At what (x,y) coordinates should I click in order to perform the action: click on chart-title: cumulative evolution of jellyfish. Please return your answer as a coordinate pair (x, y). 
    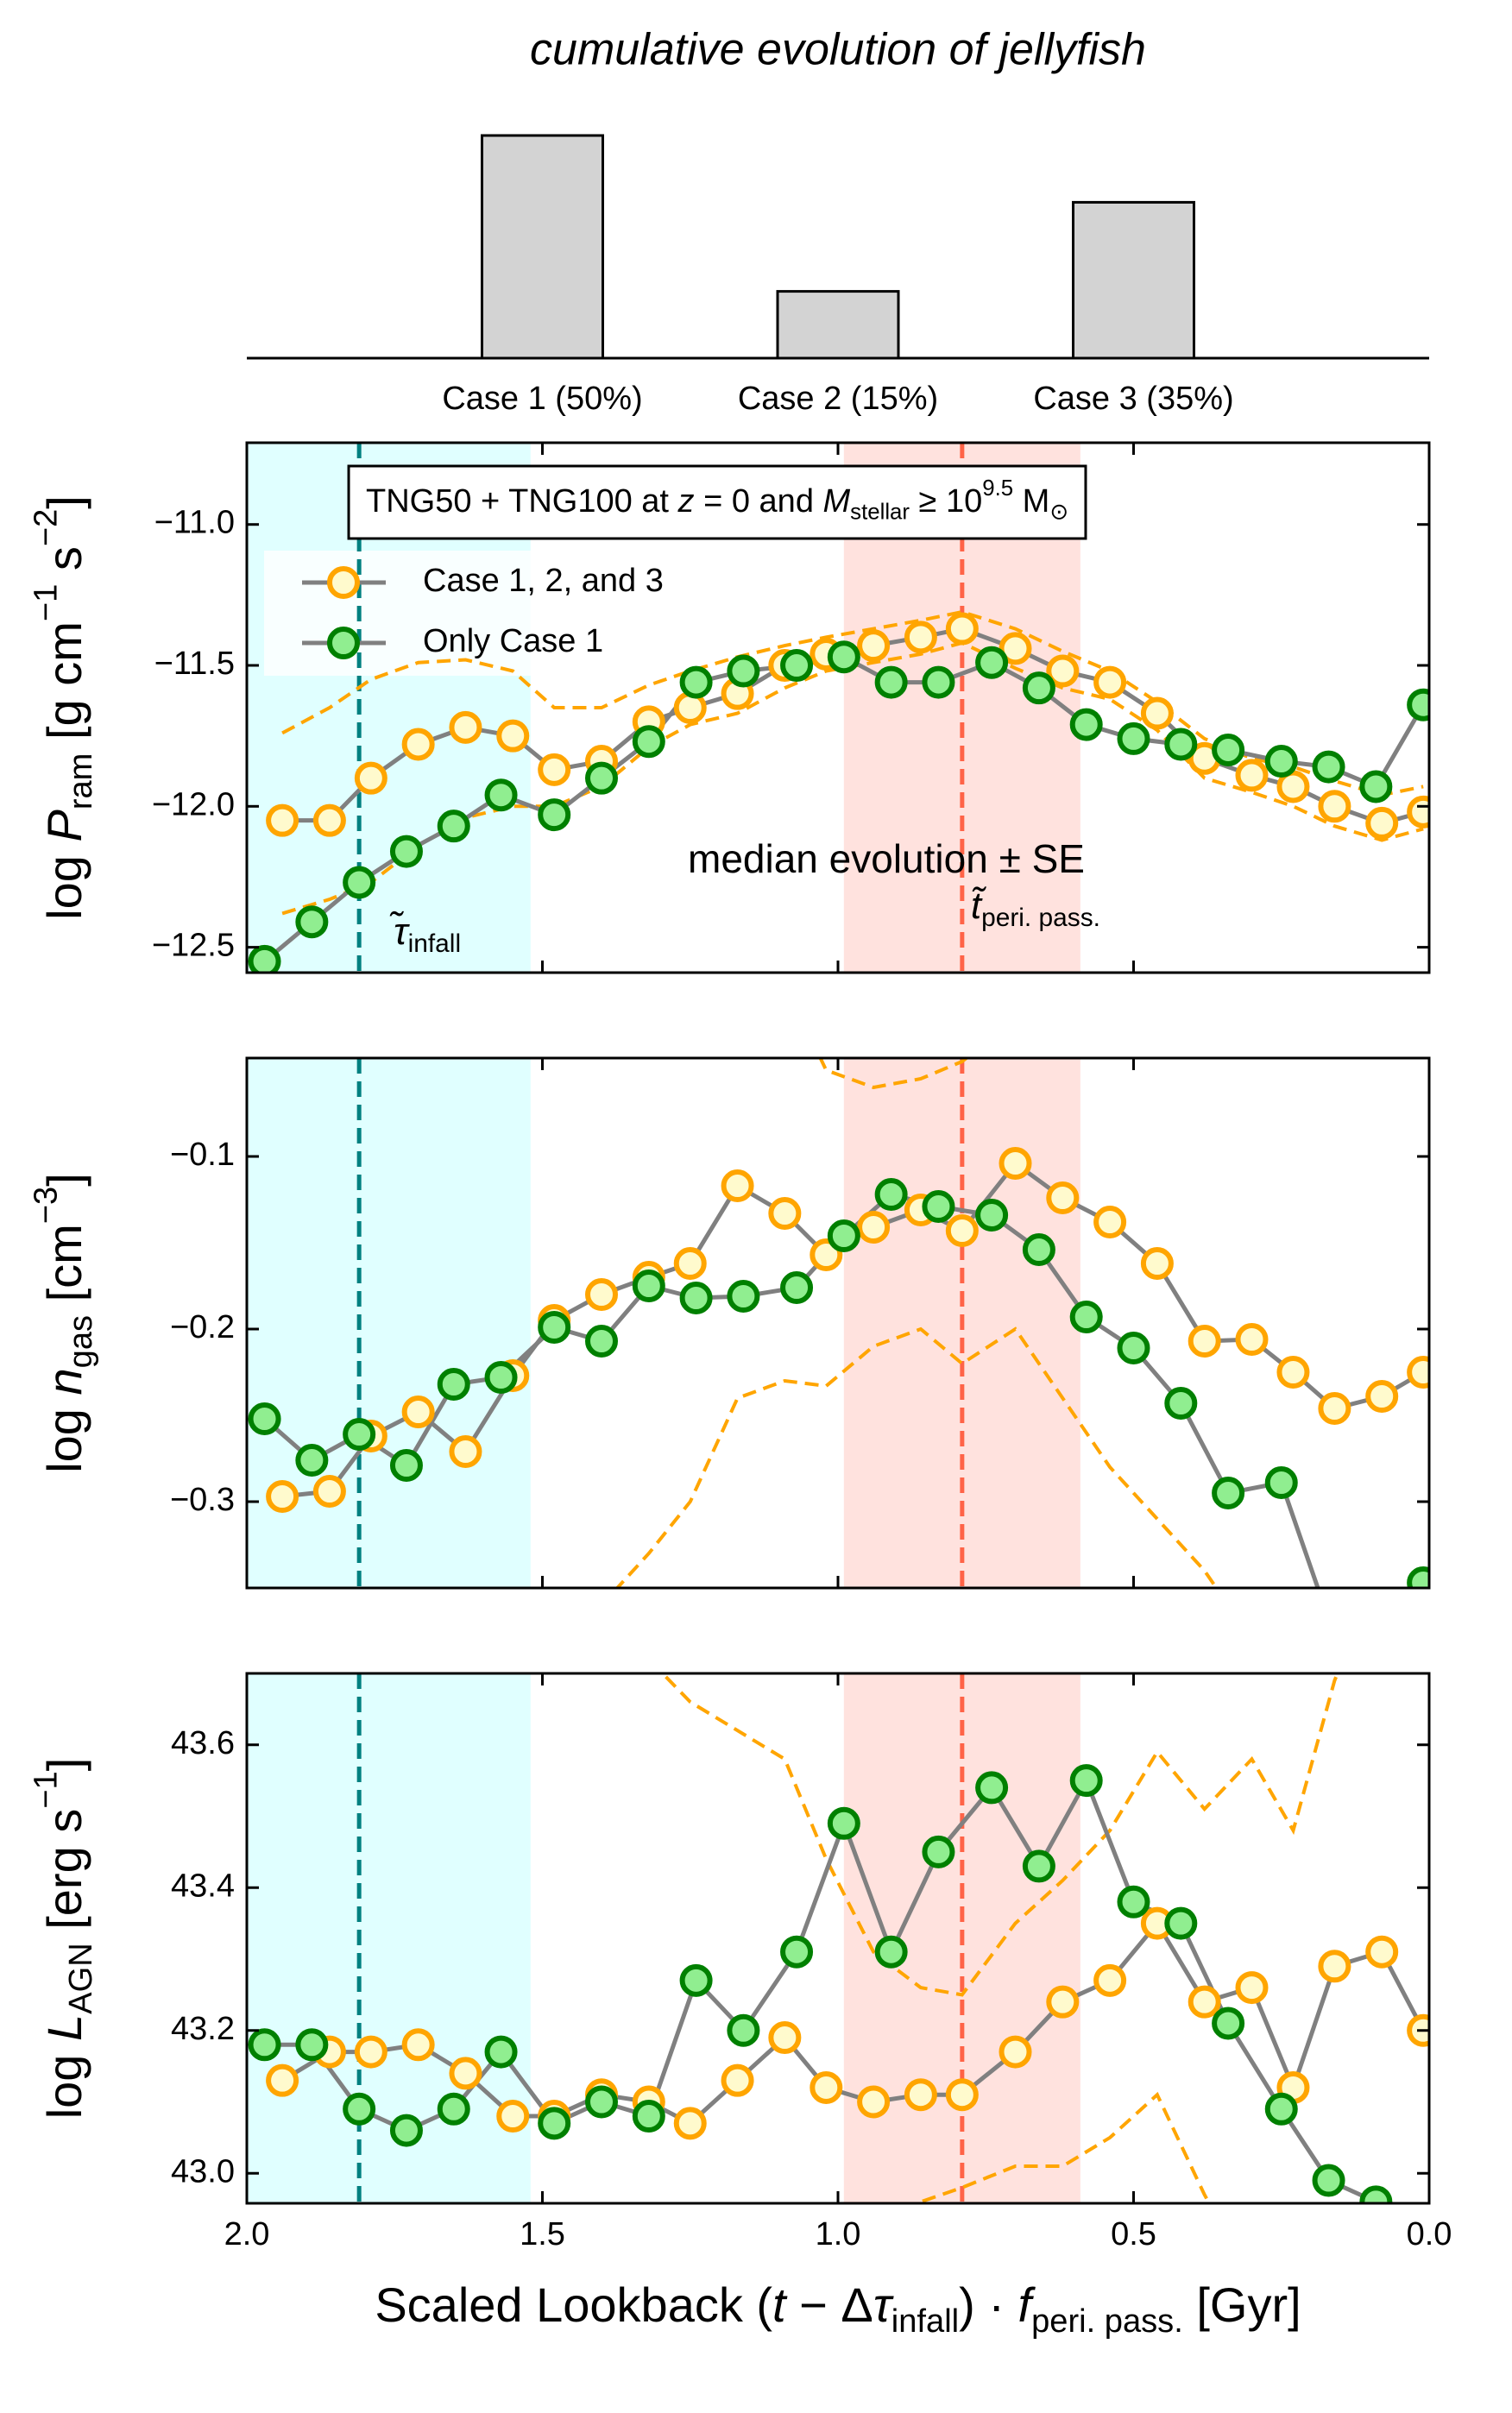
    Looking at the image, I should click on (838, 50).